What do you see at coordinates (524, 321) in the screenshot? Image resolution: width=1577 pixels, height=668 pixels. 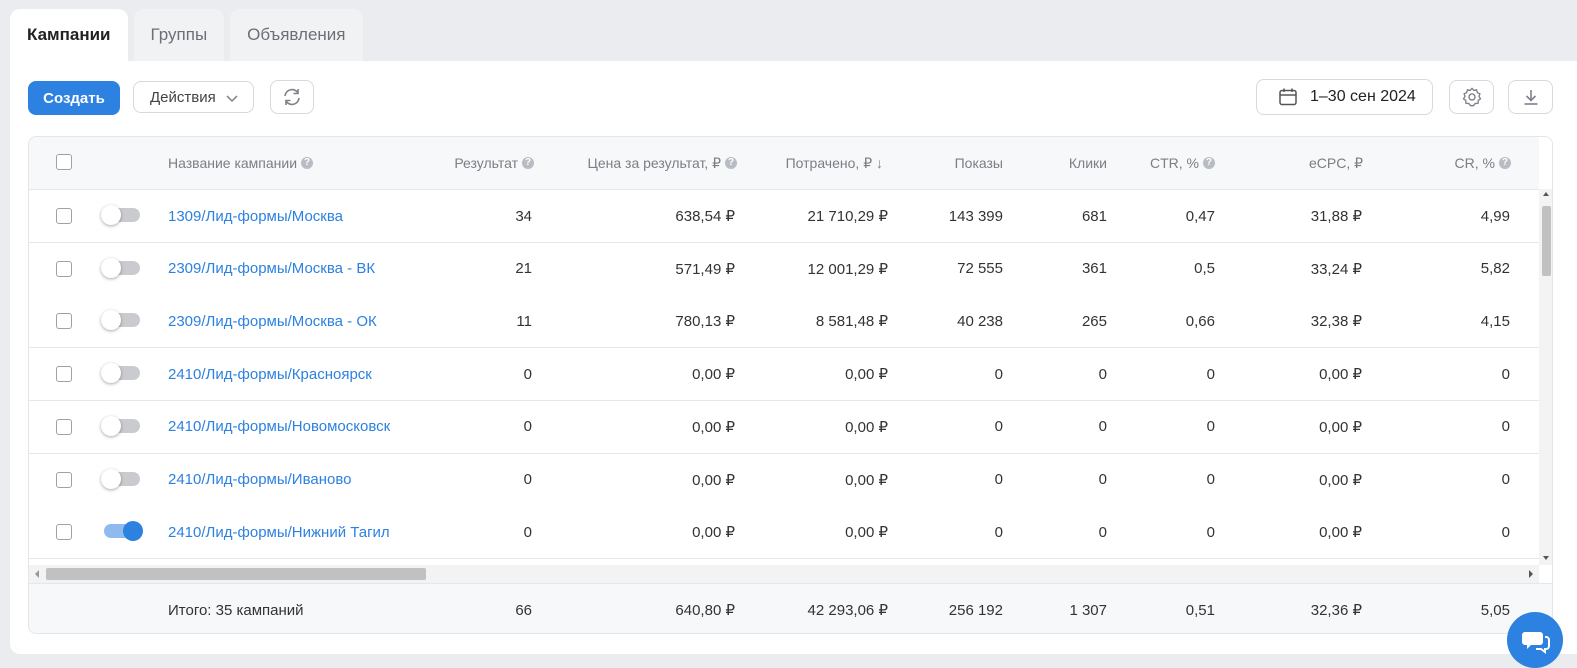 I see `cell-result: 11` at bounding box center [524, 321].